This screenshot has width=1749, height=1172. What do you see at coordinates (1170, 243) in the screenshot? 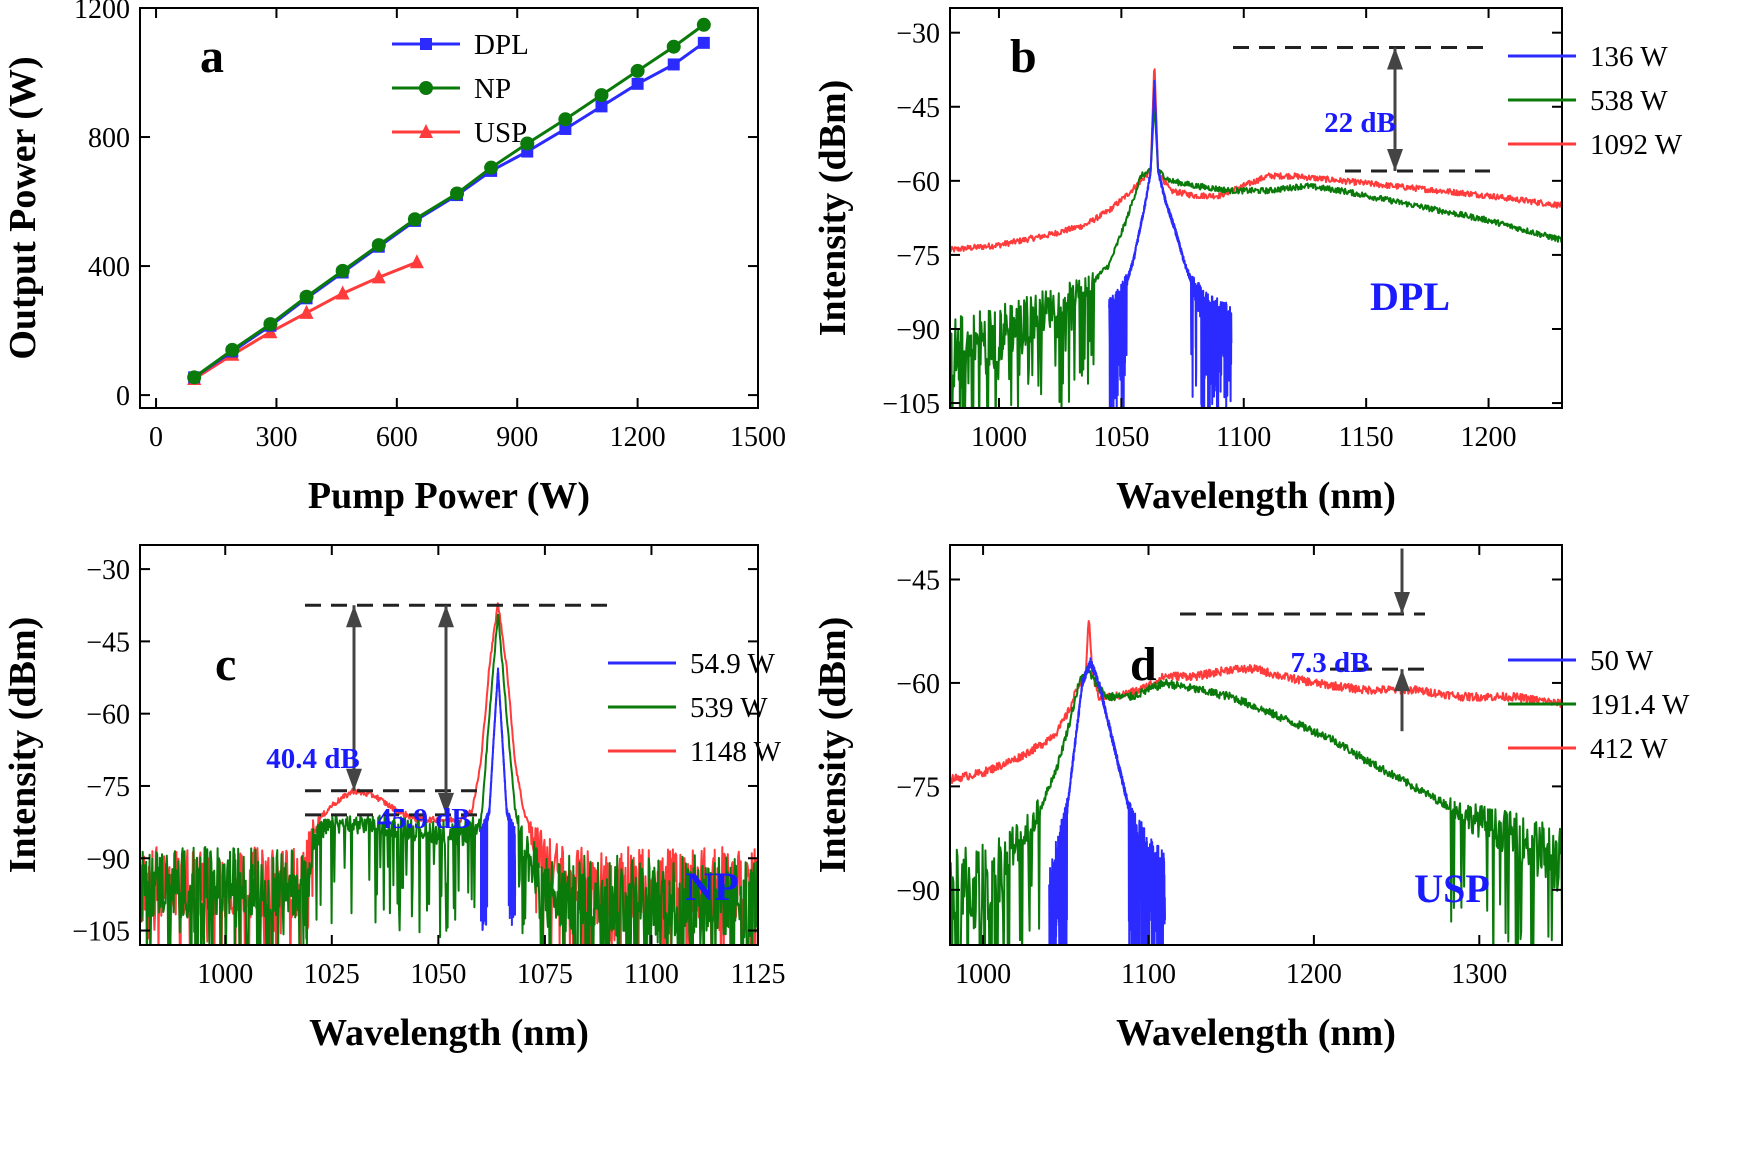
I see `series-136 W` at bounding box center [1170, 243].